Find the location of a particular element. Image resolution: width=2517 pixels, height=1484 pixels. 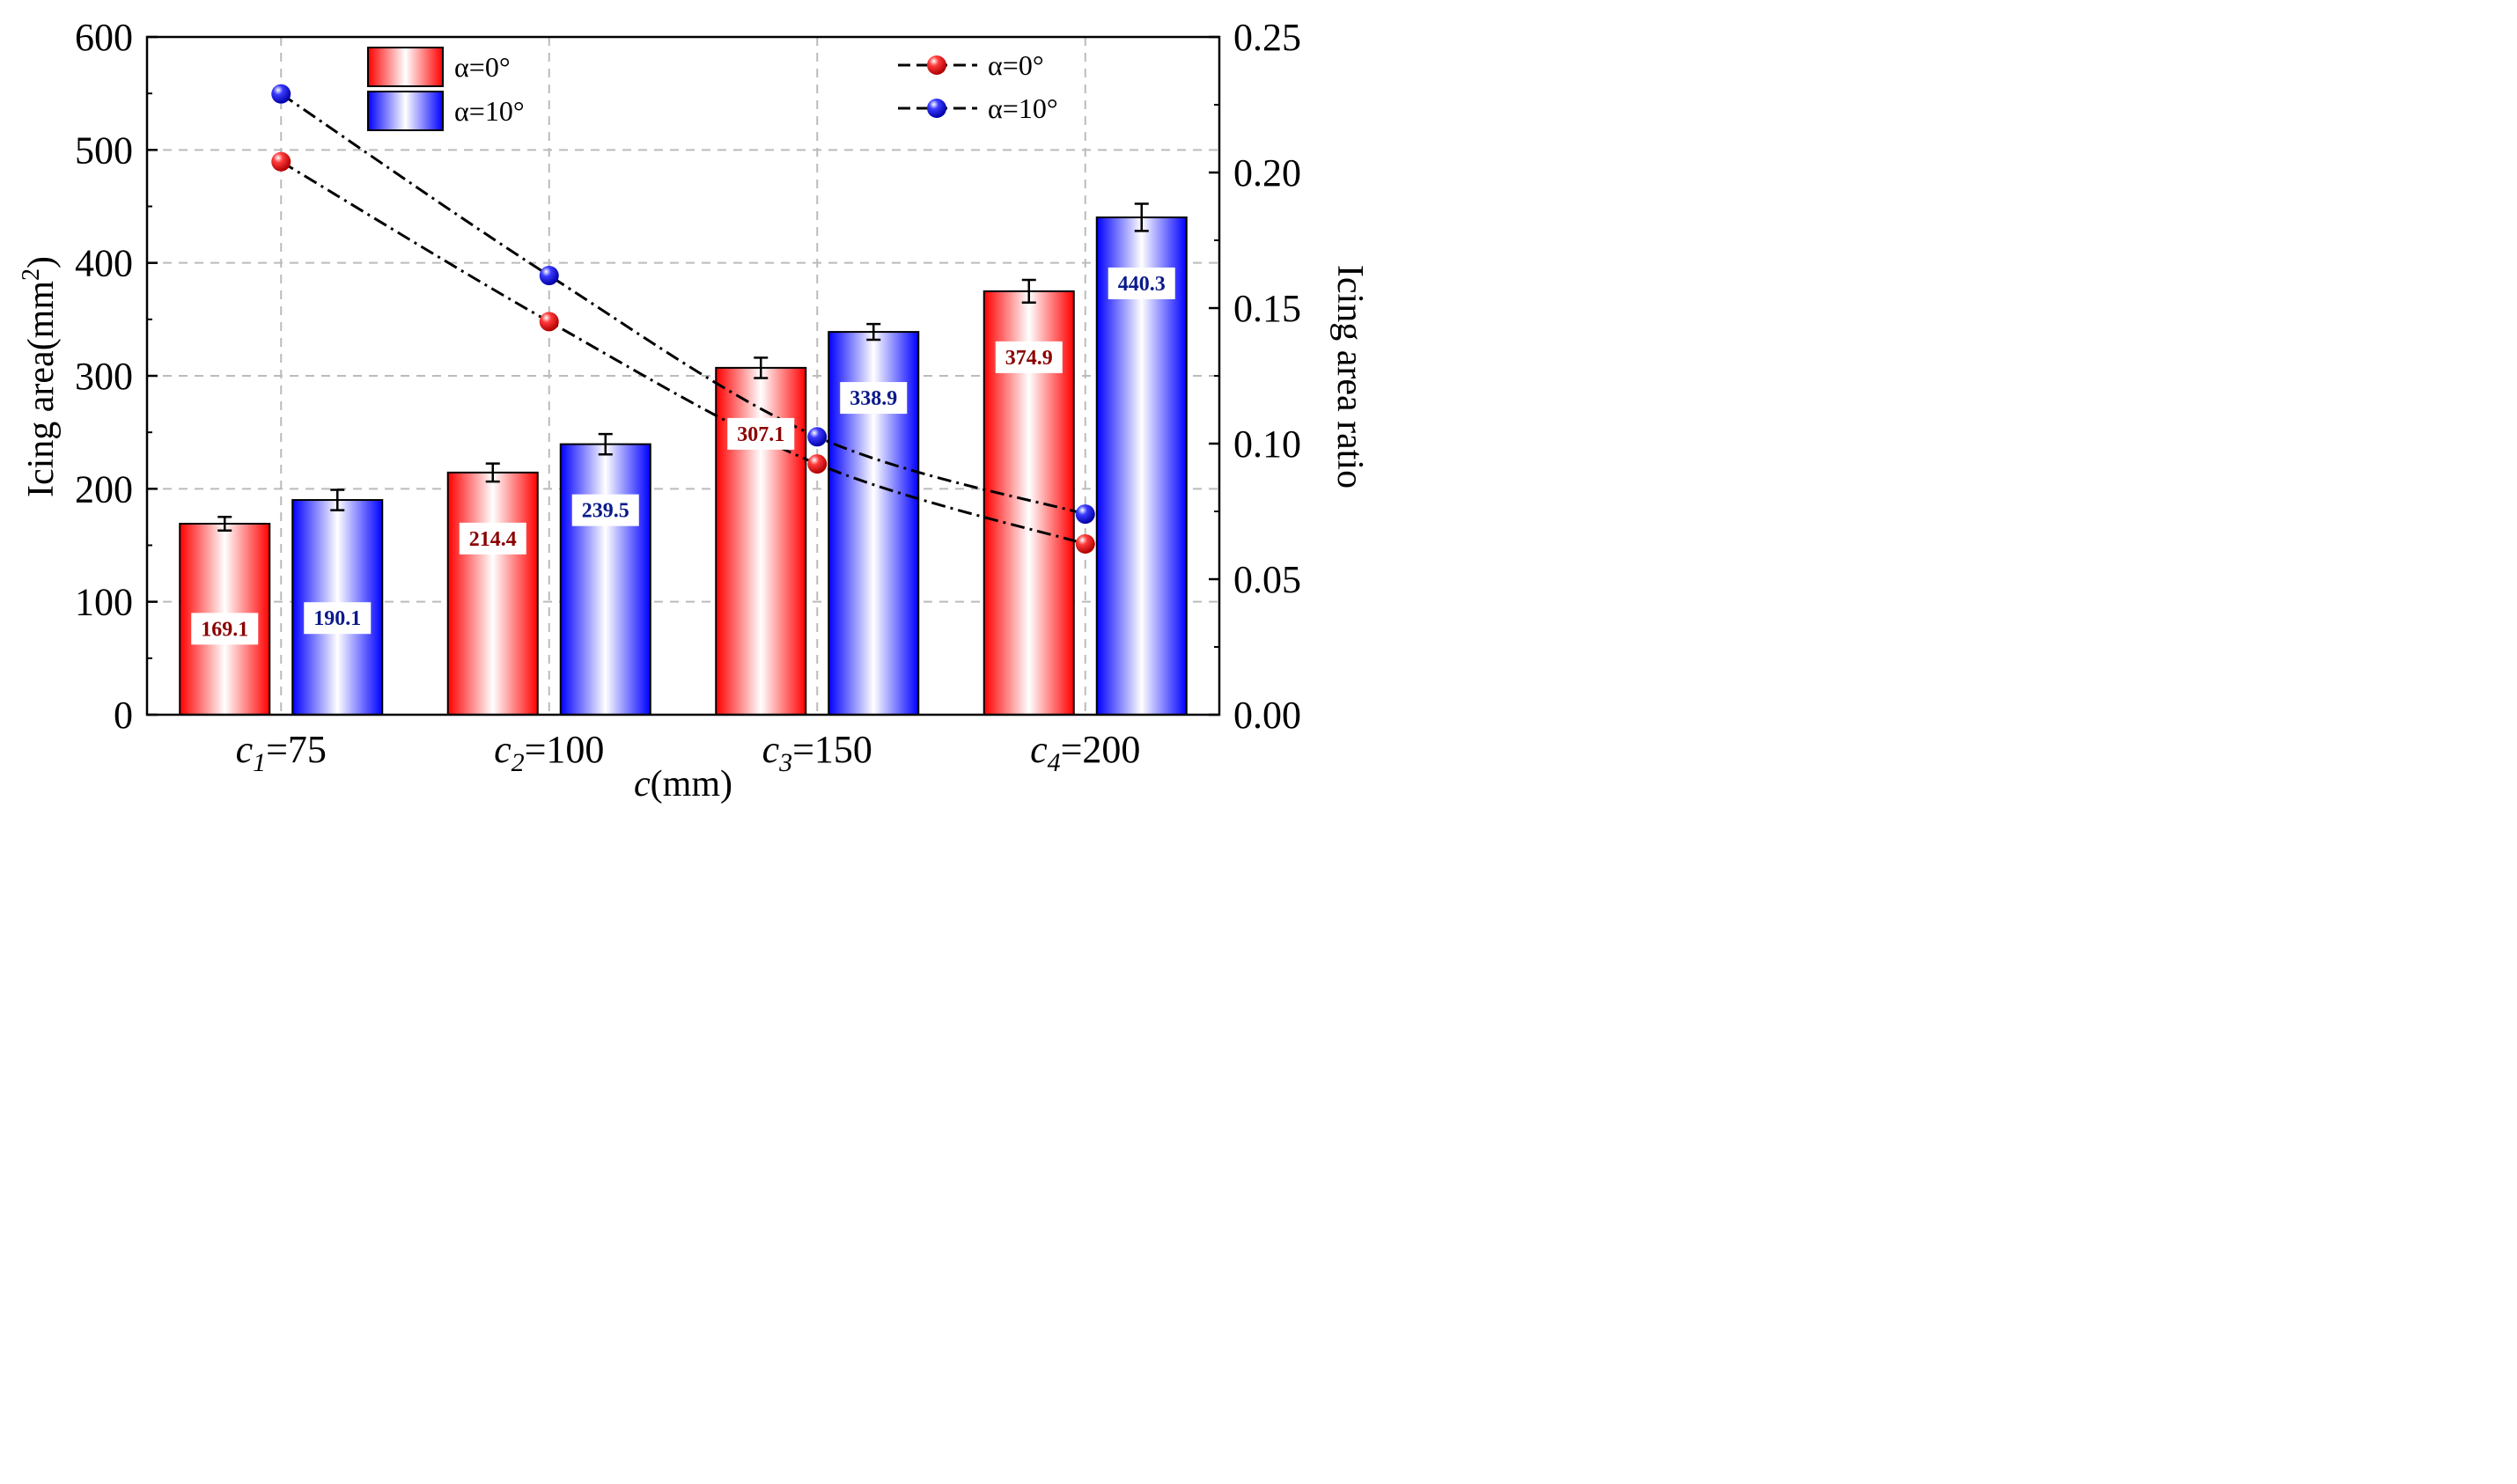

data-label-0-2: 307.1 is located at coordinates (760, 435).